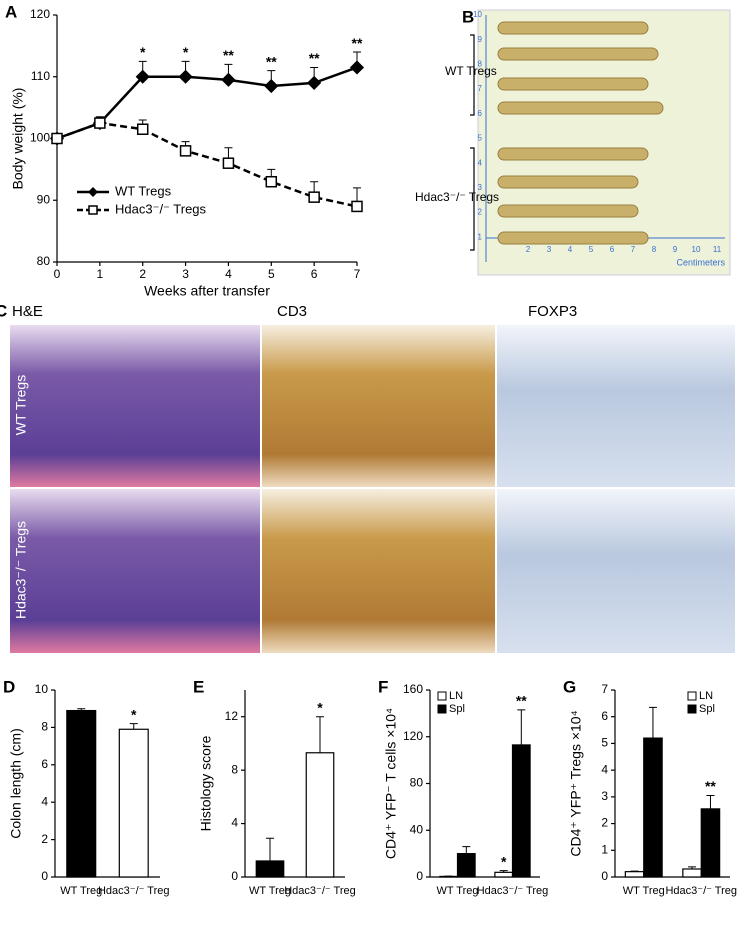 Image resolution: width=741 pixels, height=926 pixels. What do you see at coordinates (234, 823) in the screenshot?
I see `y-tick-label: 4` at bounding box center [234, 823].